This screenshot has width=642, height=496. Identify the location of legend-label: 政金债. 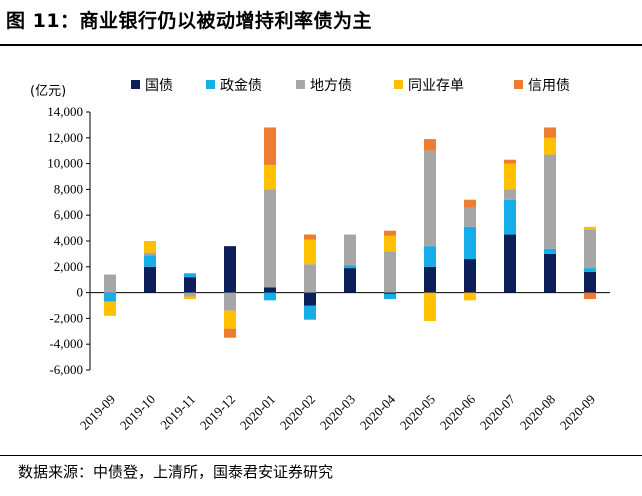
(241, 86).